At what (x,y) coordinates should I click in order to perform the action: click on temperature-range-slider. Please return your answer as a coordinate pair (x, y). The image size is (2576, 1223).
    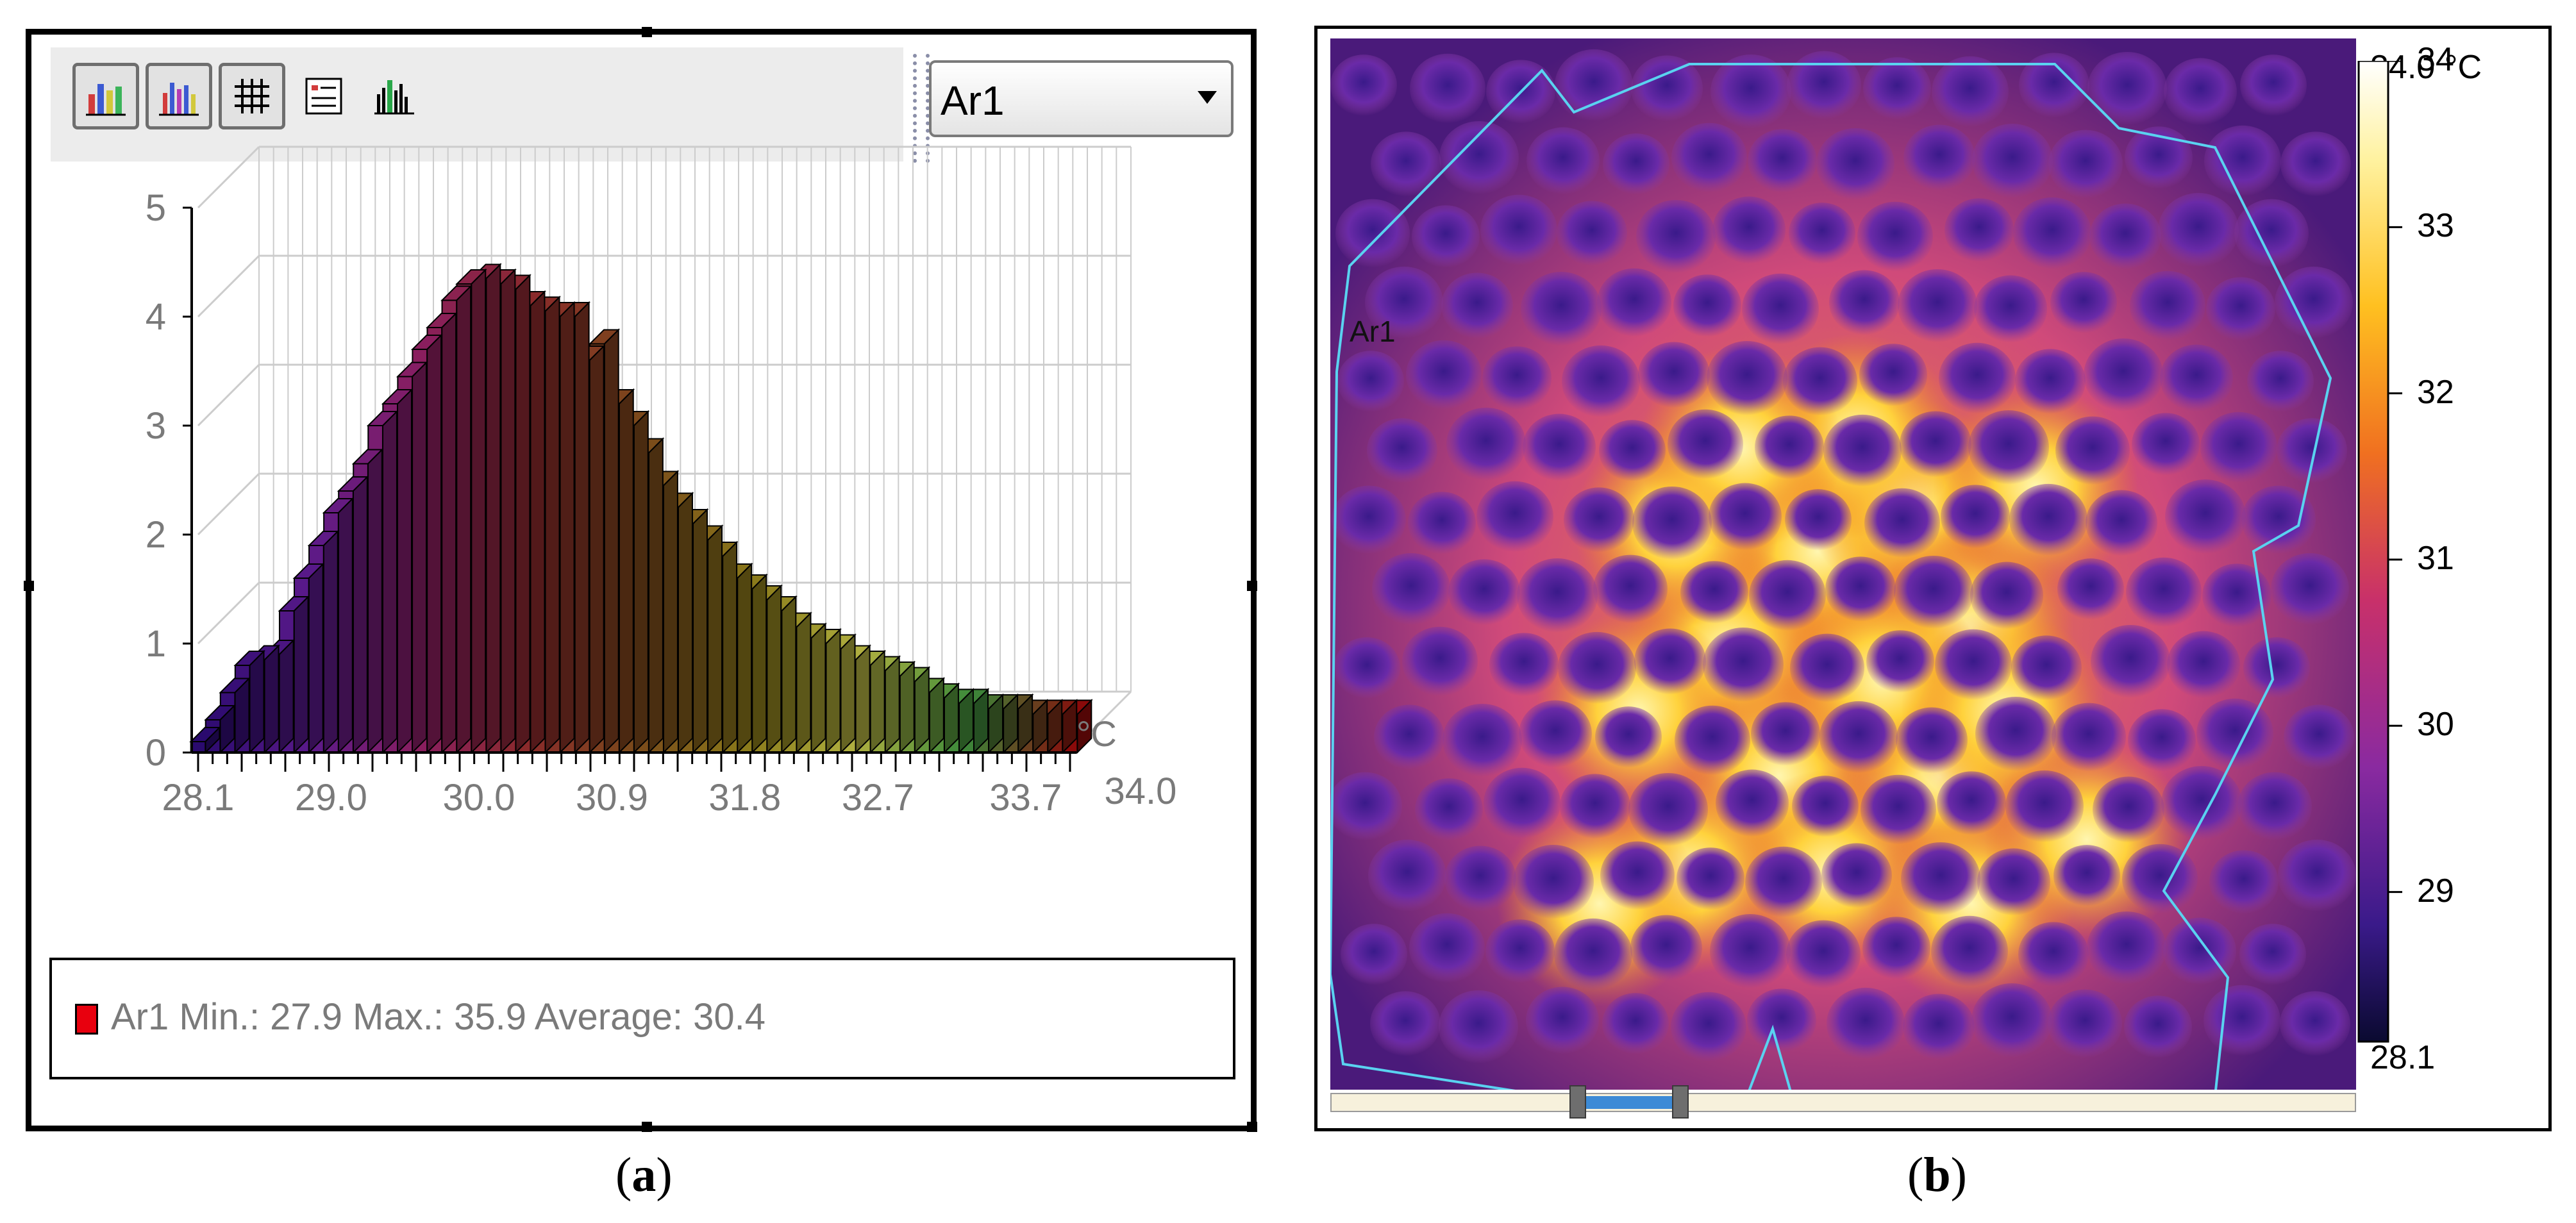
    Looking at the image, I should click on (1843, 1102).